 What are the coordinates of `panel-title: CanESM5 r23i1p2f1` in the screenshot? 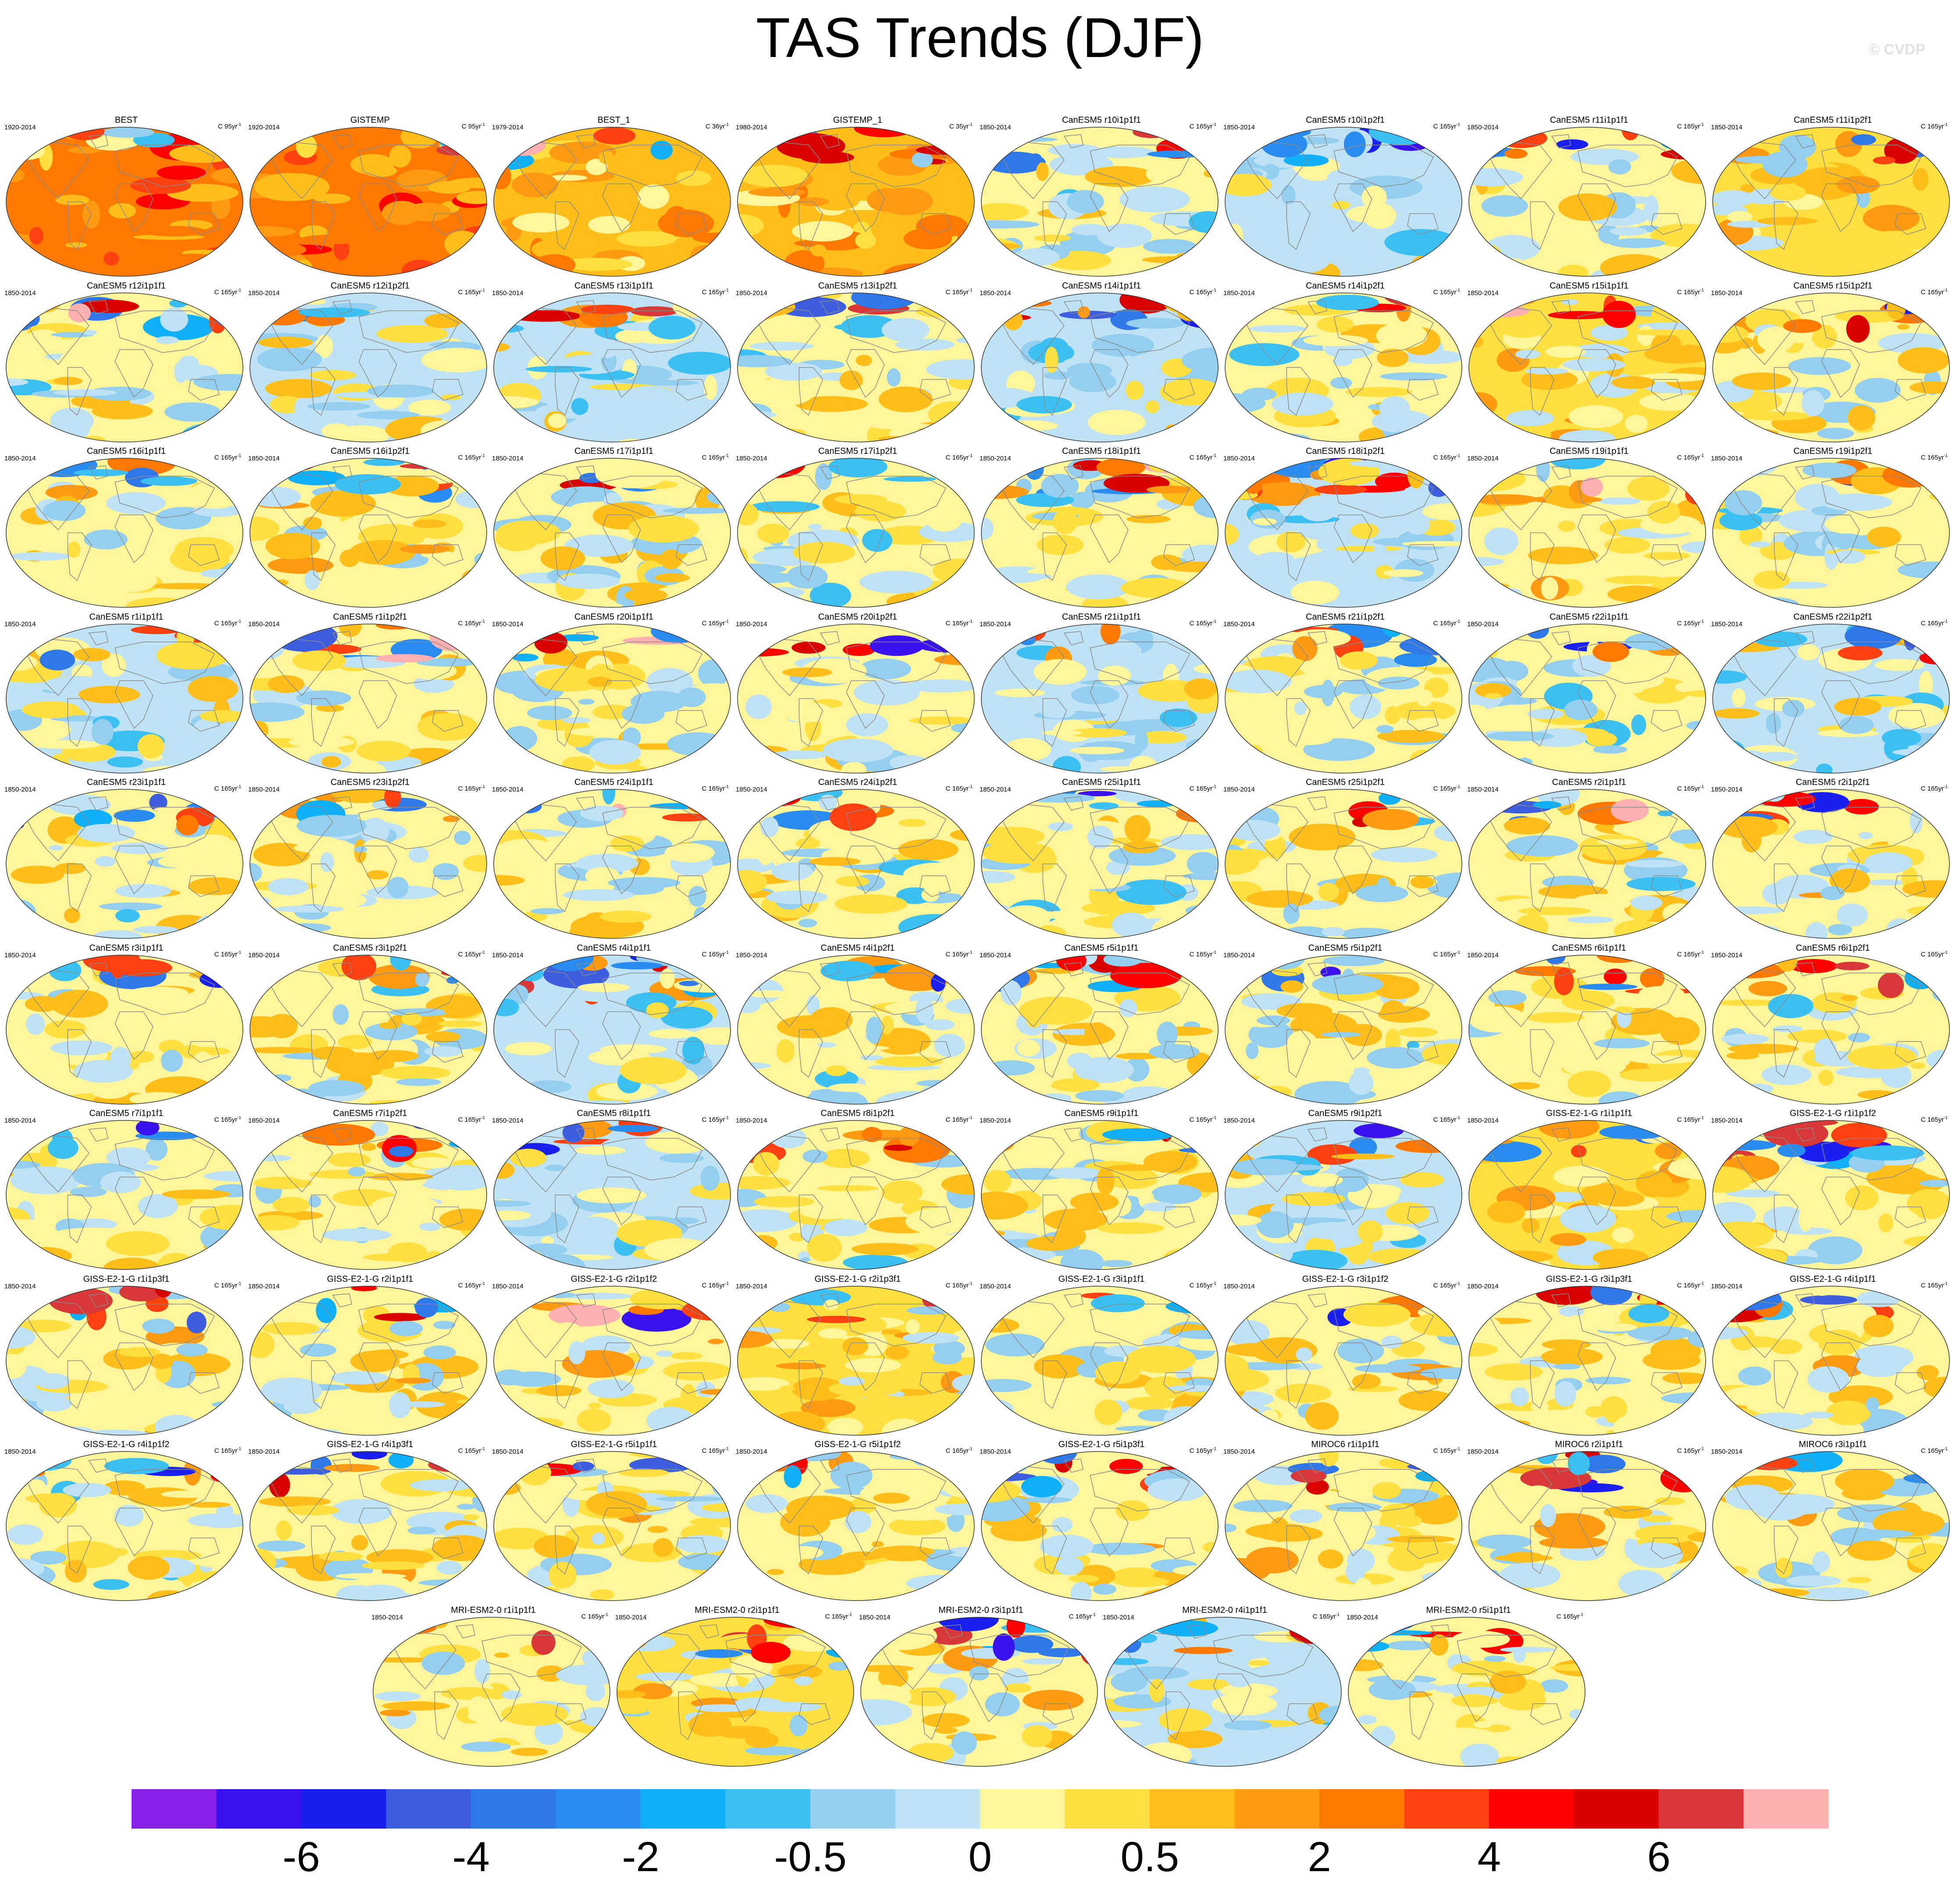 It's located at (370, 782).